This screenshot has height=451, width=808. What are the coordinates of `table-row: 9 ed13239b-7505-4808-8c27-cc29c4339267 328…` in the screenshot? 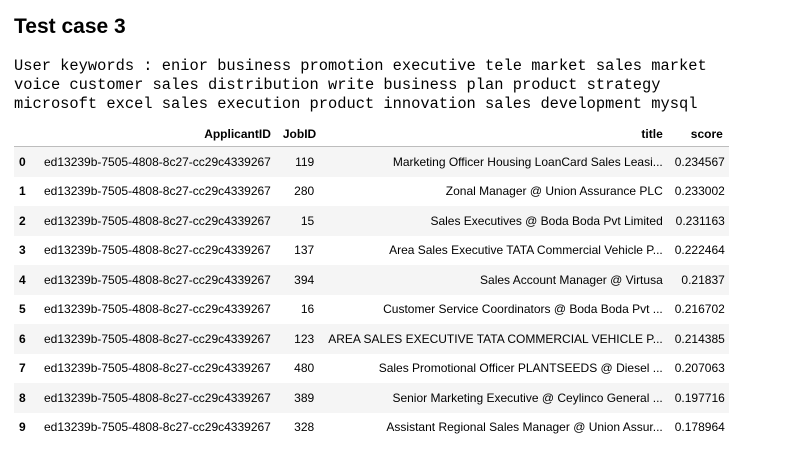 It's located at (371, 428).